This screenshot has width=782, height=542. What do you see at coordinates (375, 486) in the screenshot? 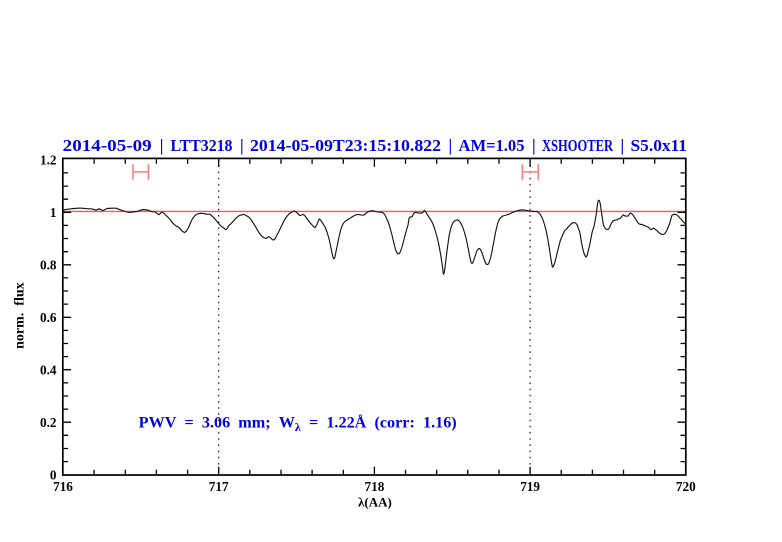
I see `svg-text: 718` at bounding box center [375, 486].